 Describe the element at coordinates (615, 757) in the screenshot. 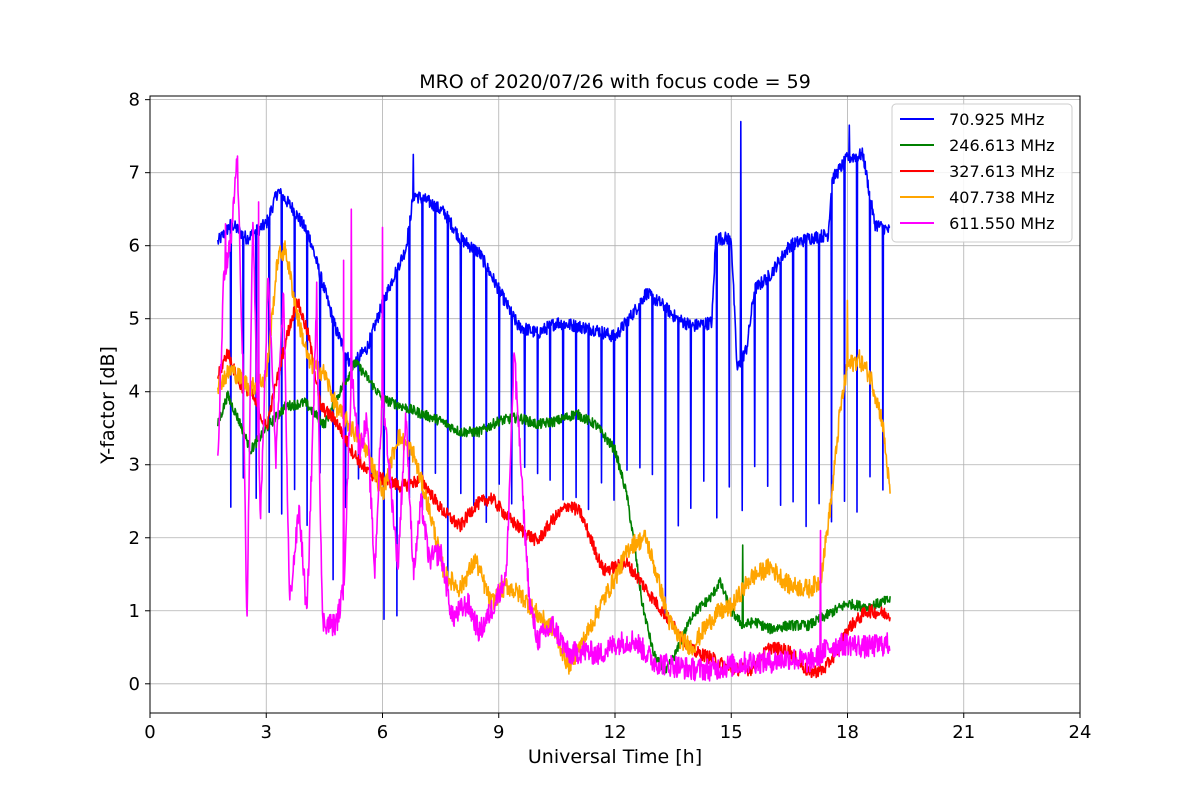

I see `x-axis-label: Universal Time [h]` at that location.